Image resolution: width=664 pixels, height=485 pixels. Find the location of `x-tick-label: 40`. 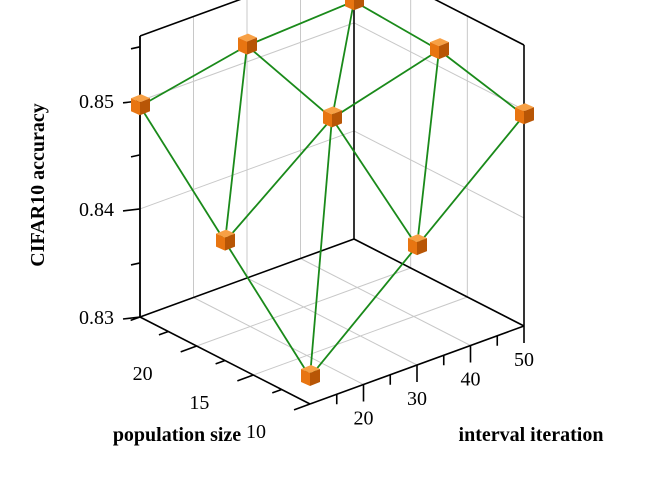

x-tick-label: 40 is located at coordinates (471, 380).